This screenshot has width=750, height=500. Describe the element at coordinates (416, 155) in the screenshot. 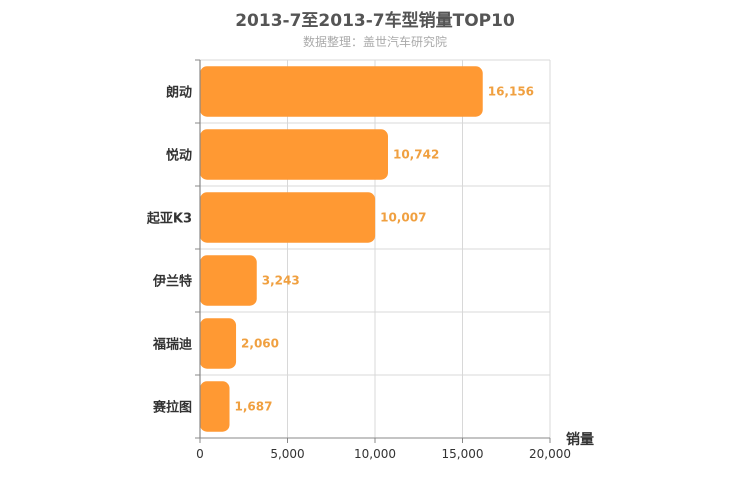

I see `data-label: 10,742` at that location.